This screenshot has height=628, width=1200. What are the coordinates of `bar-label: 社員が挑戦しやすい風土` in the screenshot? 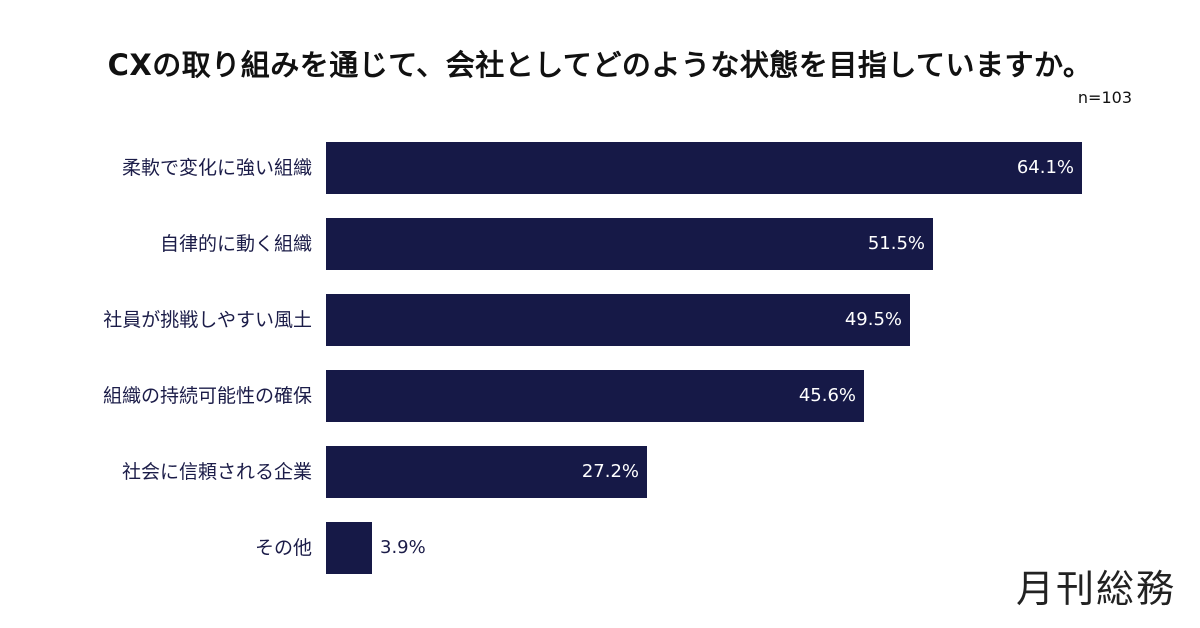 It's located at (207, 320).